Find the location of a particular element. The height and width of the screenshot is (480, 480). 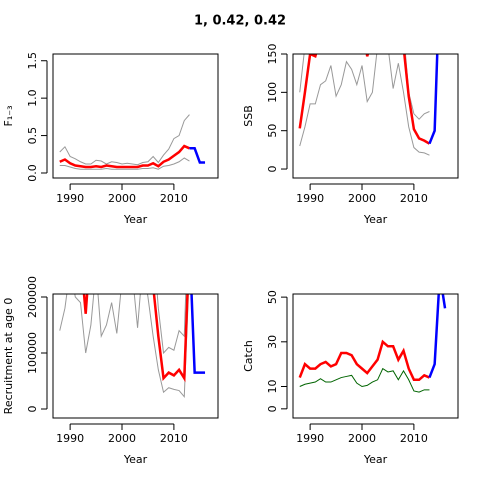

y-axis-label: Recruitment at age 0 is located at coordinates (8, 356).